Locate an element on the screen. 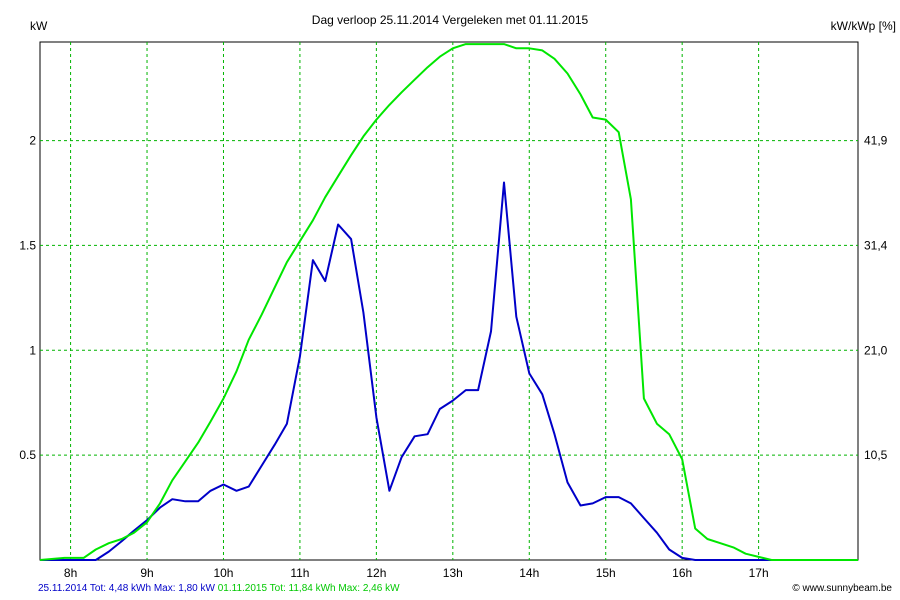 The image size is (900, 600). y-tick-label-left: 0.5 is located at coordinates (27, 455).